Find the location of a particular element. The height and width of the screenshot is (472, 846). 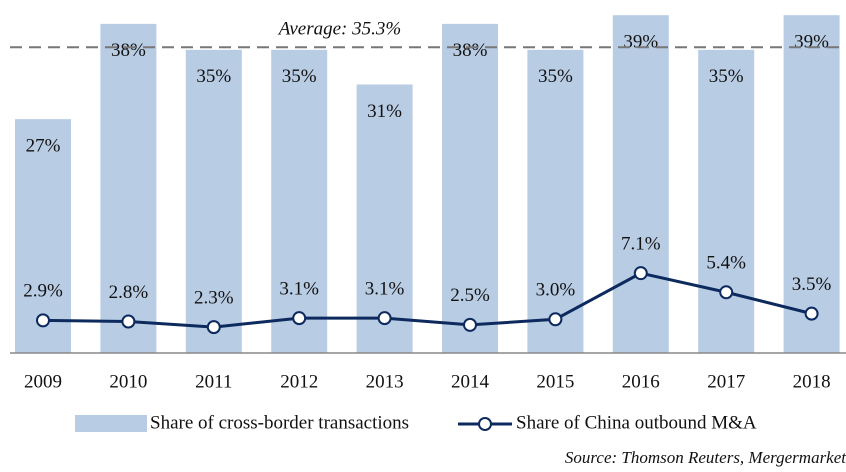

line-label: 3.5% is located at coordinates (812, 284).